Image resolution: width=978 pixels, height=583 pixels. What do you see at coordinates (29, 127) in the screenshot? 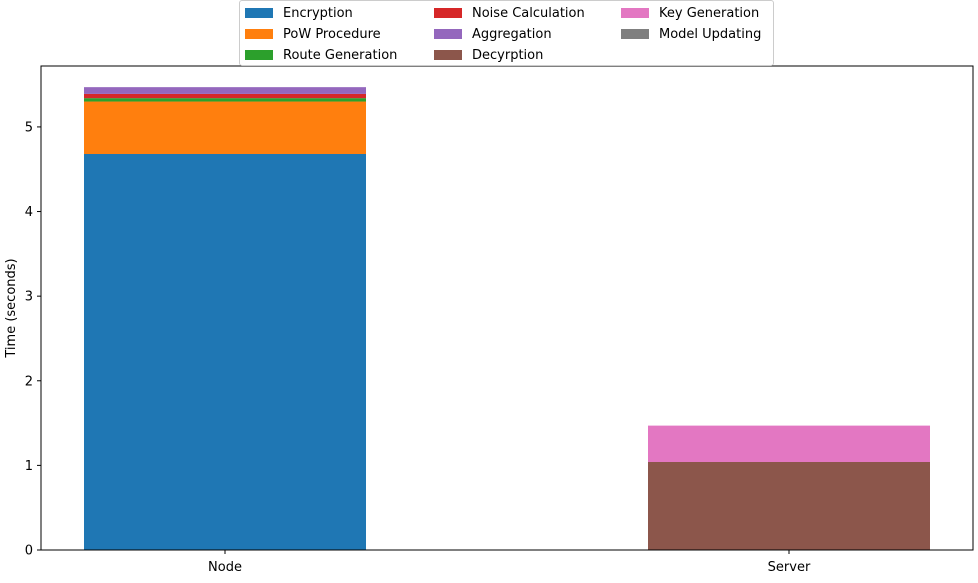
I see `y-tick-label: 5` at bounding box center [29, 127].